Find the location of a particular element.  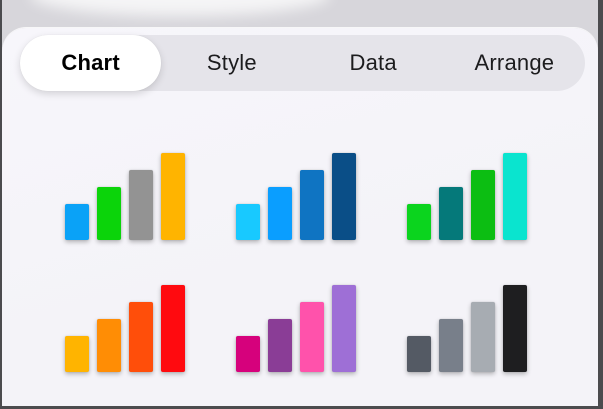

tab-chart: Chart is located at coordinates (91, 63).